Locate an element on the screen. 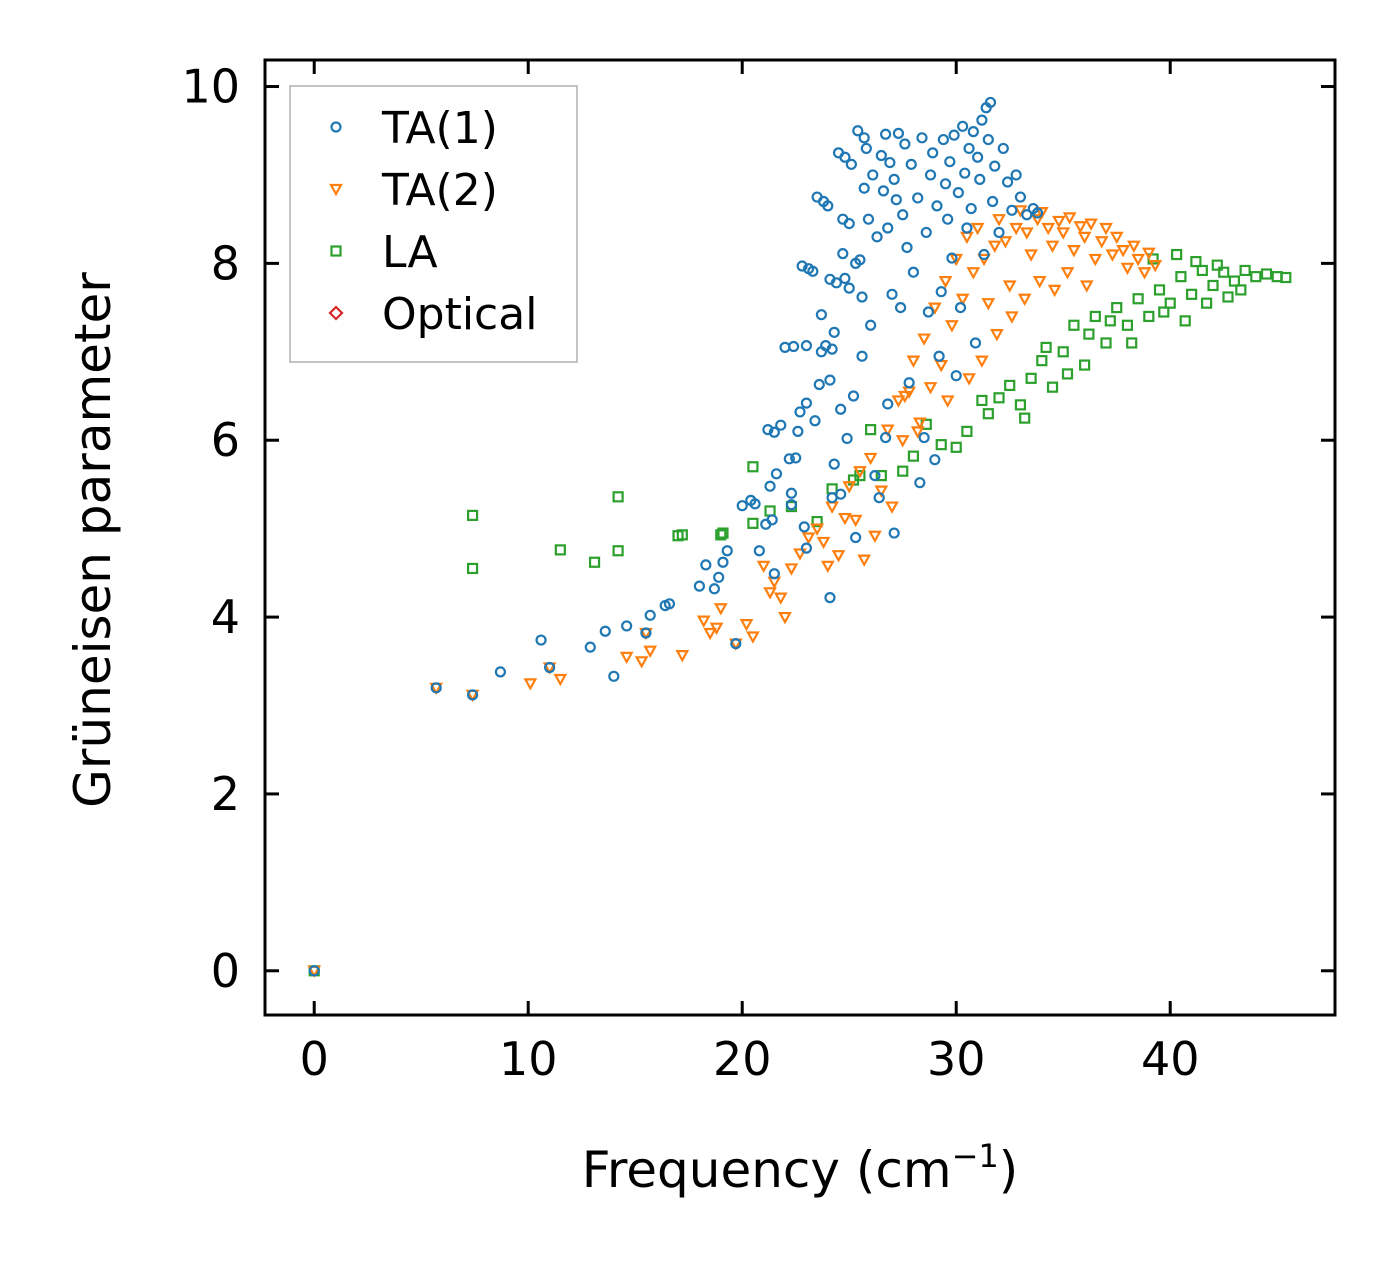 This screenshot has height=1264, width=1394. y-tick-label: 10 is located at coordinates (210, 87).